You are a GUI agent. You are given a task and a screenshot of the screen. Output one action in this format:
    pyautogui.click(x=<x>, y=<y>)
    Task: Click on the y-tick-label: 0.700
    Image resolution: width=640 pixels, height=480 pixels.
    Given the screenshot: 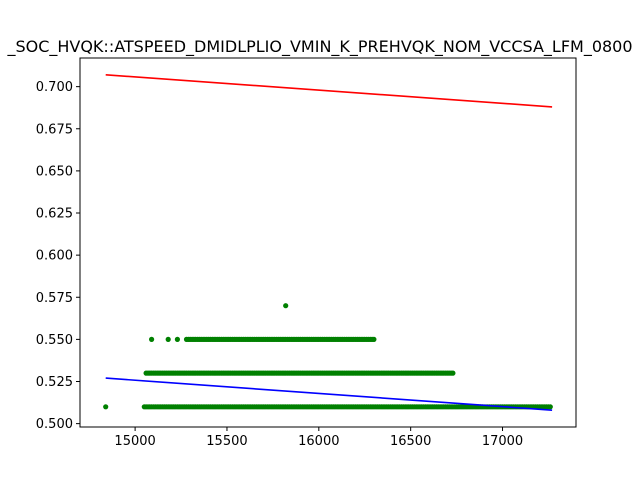 What is the action you would take?
    pyautogui.click(x=54, y=87)
    